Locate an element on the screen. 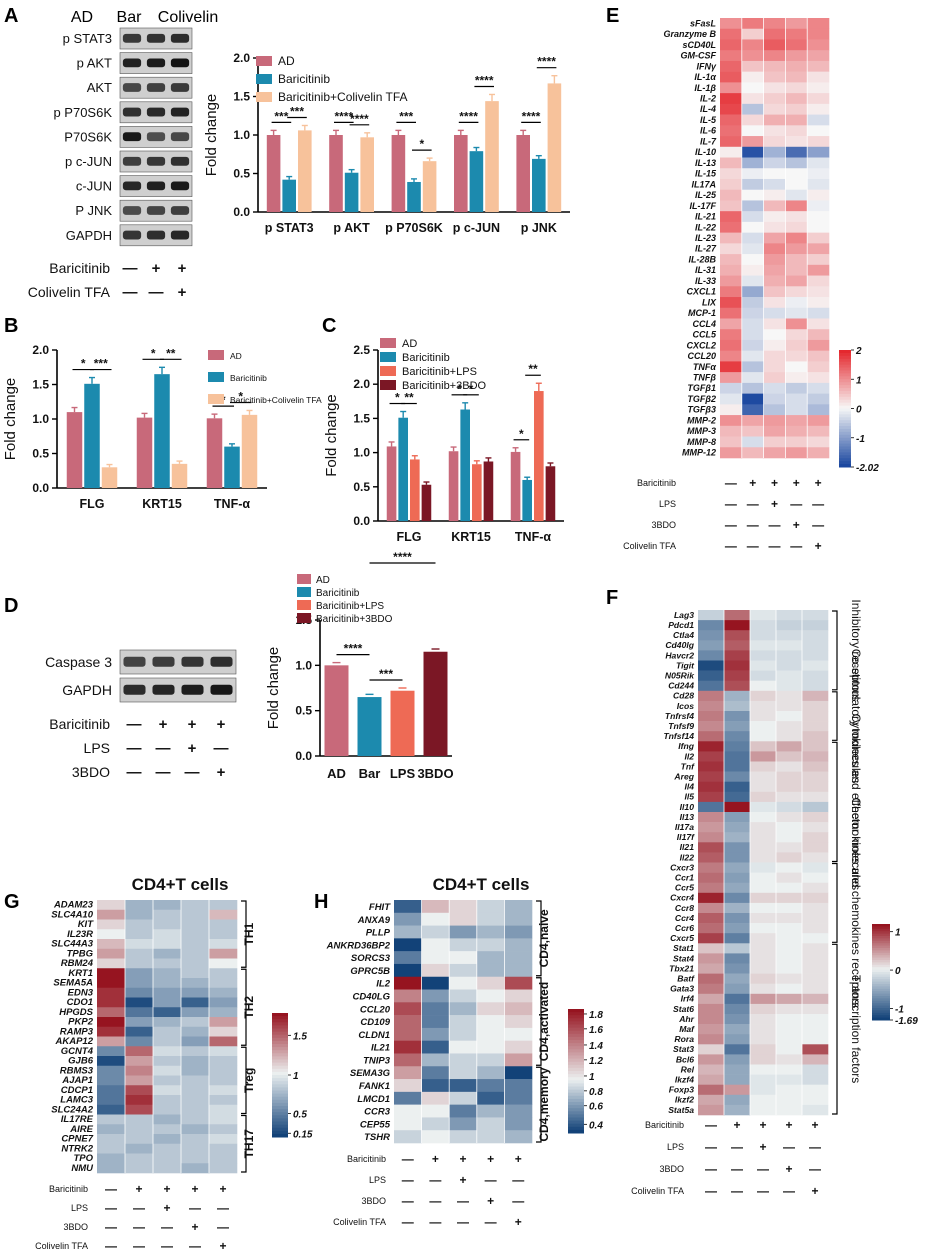  heatmap-cell-rora is located at coordinates (815, 1039).